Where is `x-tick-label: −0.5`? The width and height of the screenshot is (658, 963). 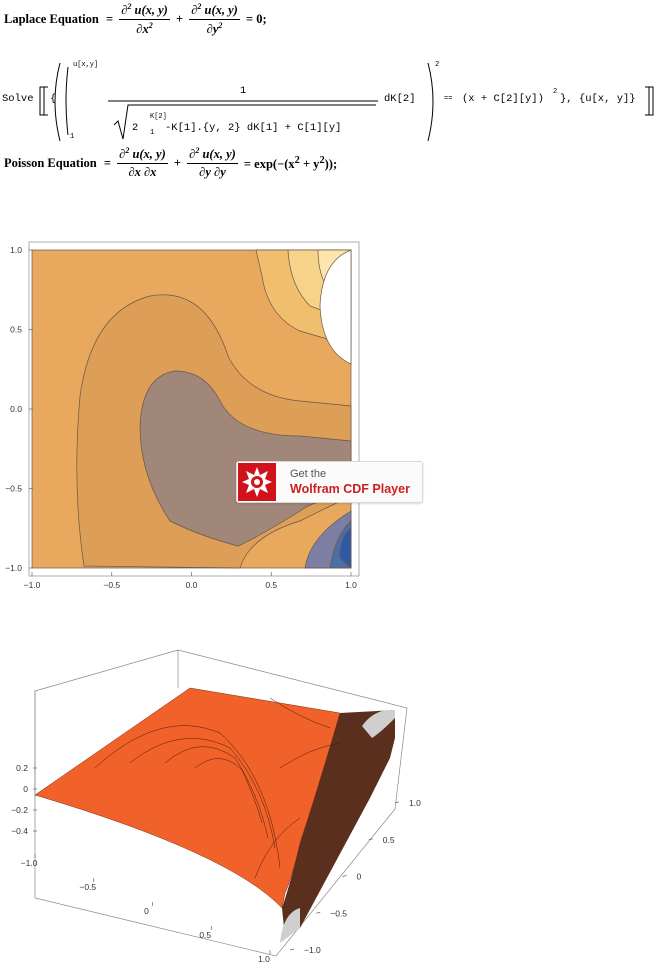 x-tick-label: −0.5 is located at coordinates (111, 585).